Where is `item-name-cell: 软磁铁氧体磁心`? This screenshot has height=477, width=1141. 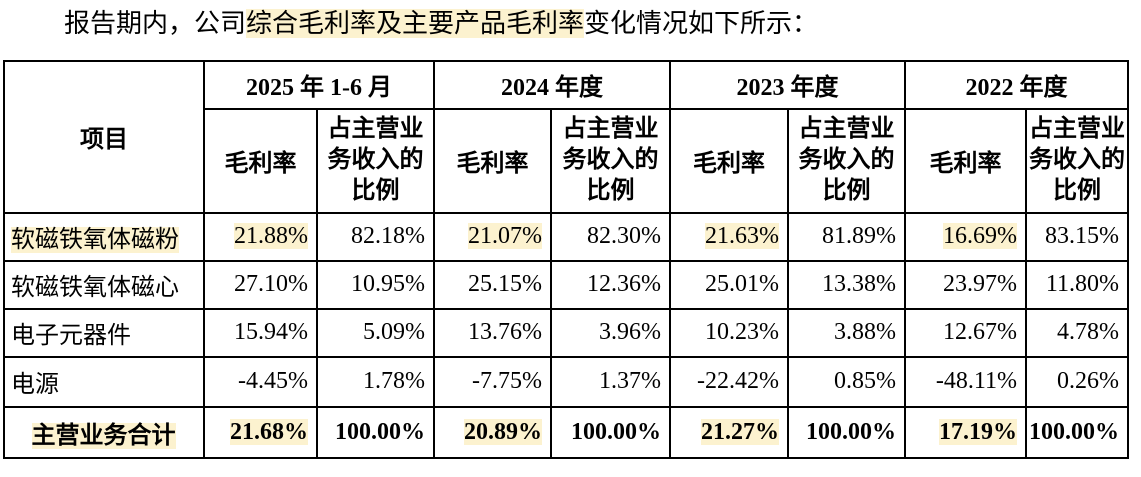 item-name-cell: 软磁铁氧体磁心 is located at coordinates (104, 284).